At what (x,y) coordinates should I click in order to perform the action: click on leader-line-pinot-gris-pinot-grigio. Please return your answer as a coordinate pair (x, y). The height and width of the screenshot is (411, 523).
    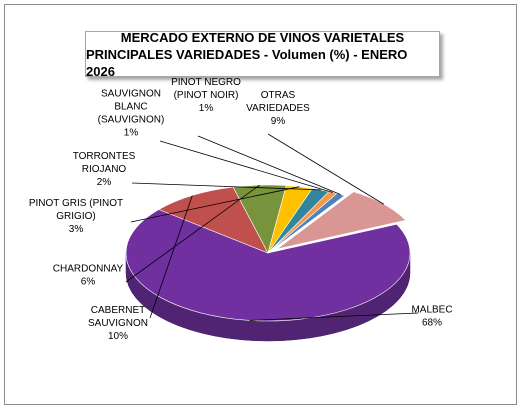
    Looking at the image, I should click on (215, 204).